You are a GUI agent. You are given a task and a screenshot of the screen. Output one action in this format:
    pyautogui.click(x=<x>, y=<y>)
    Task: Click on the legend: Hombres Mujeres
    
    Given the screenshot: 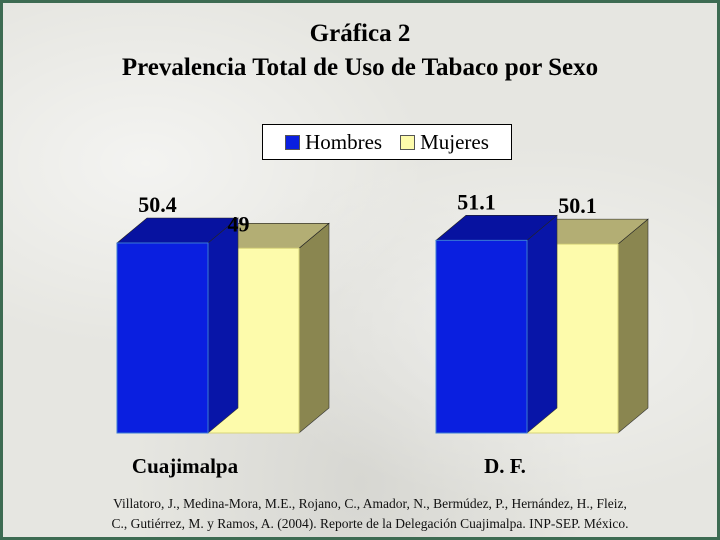 What is the action you would take?
    pyautogui.click(x=387, y=142)
    